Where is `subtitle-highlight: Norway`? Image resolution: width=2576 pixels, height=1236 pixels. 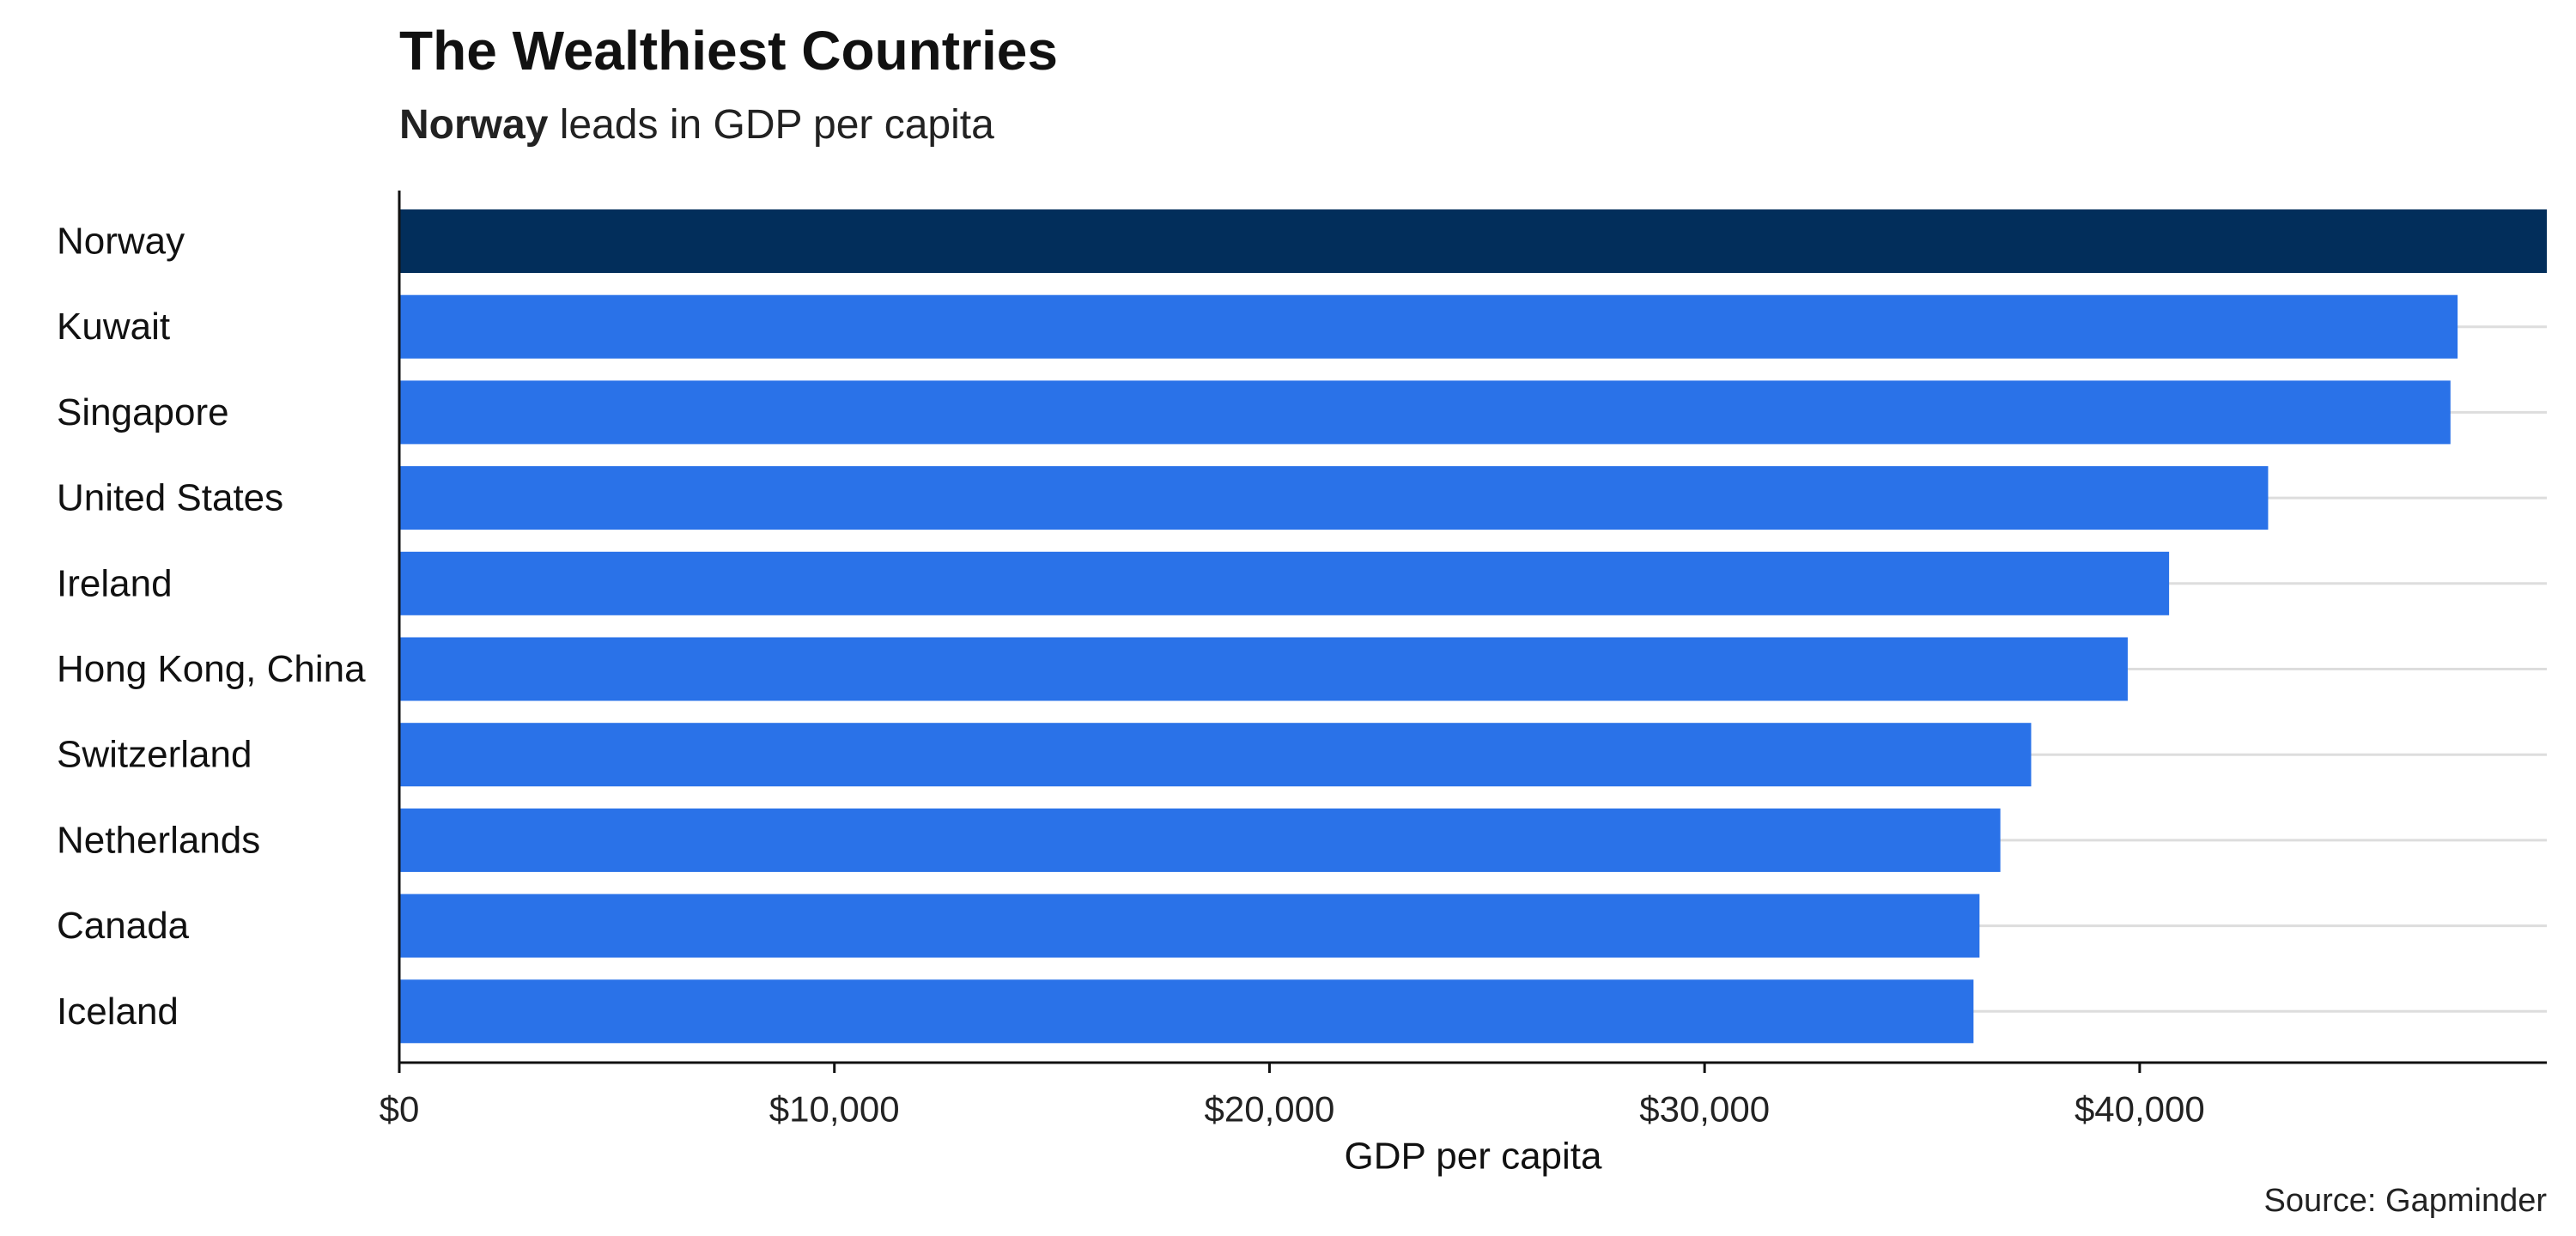
subtitle-highlight: Norway is located at coordinates (474, 125).